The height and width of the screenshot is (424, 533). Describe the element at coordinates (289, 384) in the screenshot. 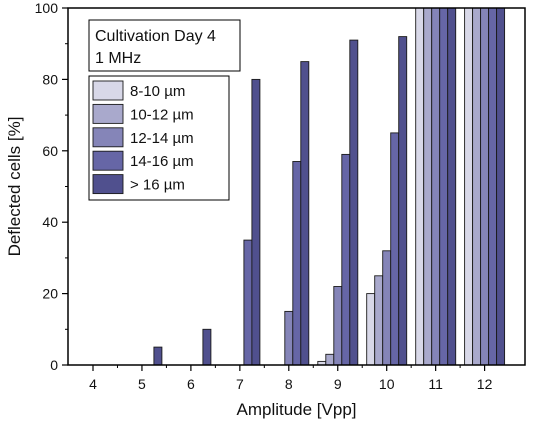

I see `x-tick-label: 8` at that location.